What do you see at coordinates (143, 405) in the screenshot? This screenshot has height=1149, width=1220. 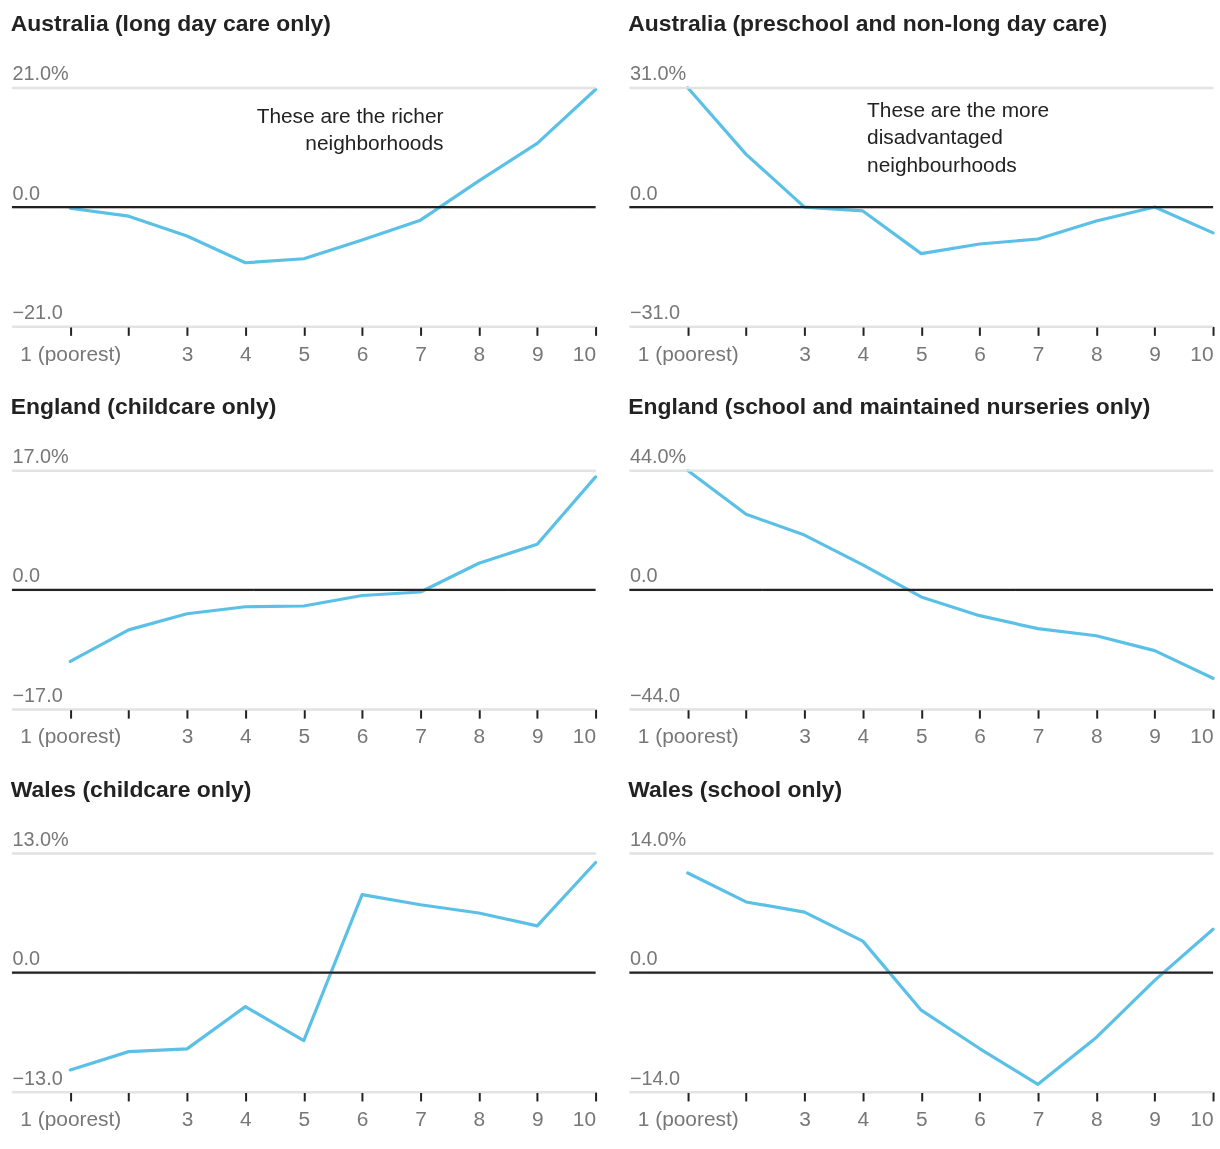 I see `chart-title: England (childcare only)` at bounding box center [143, 405].